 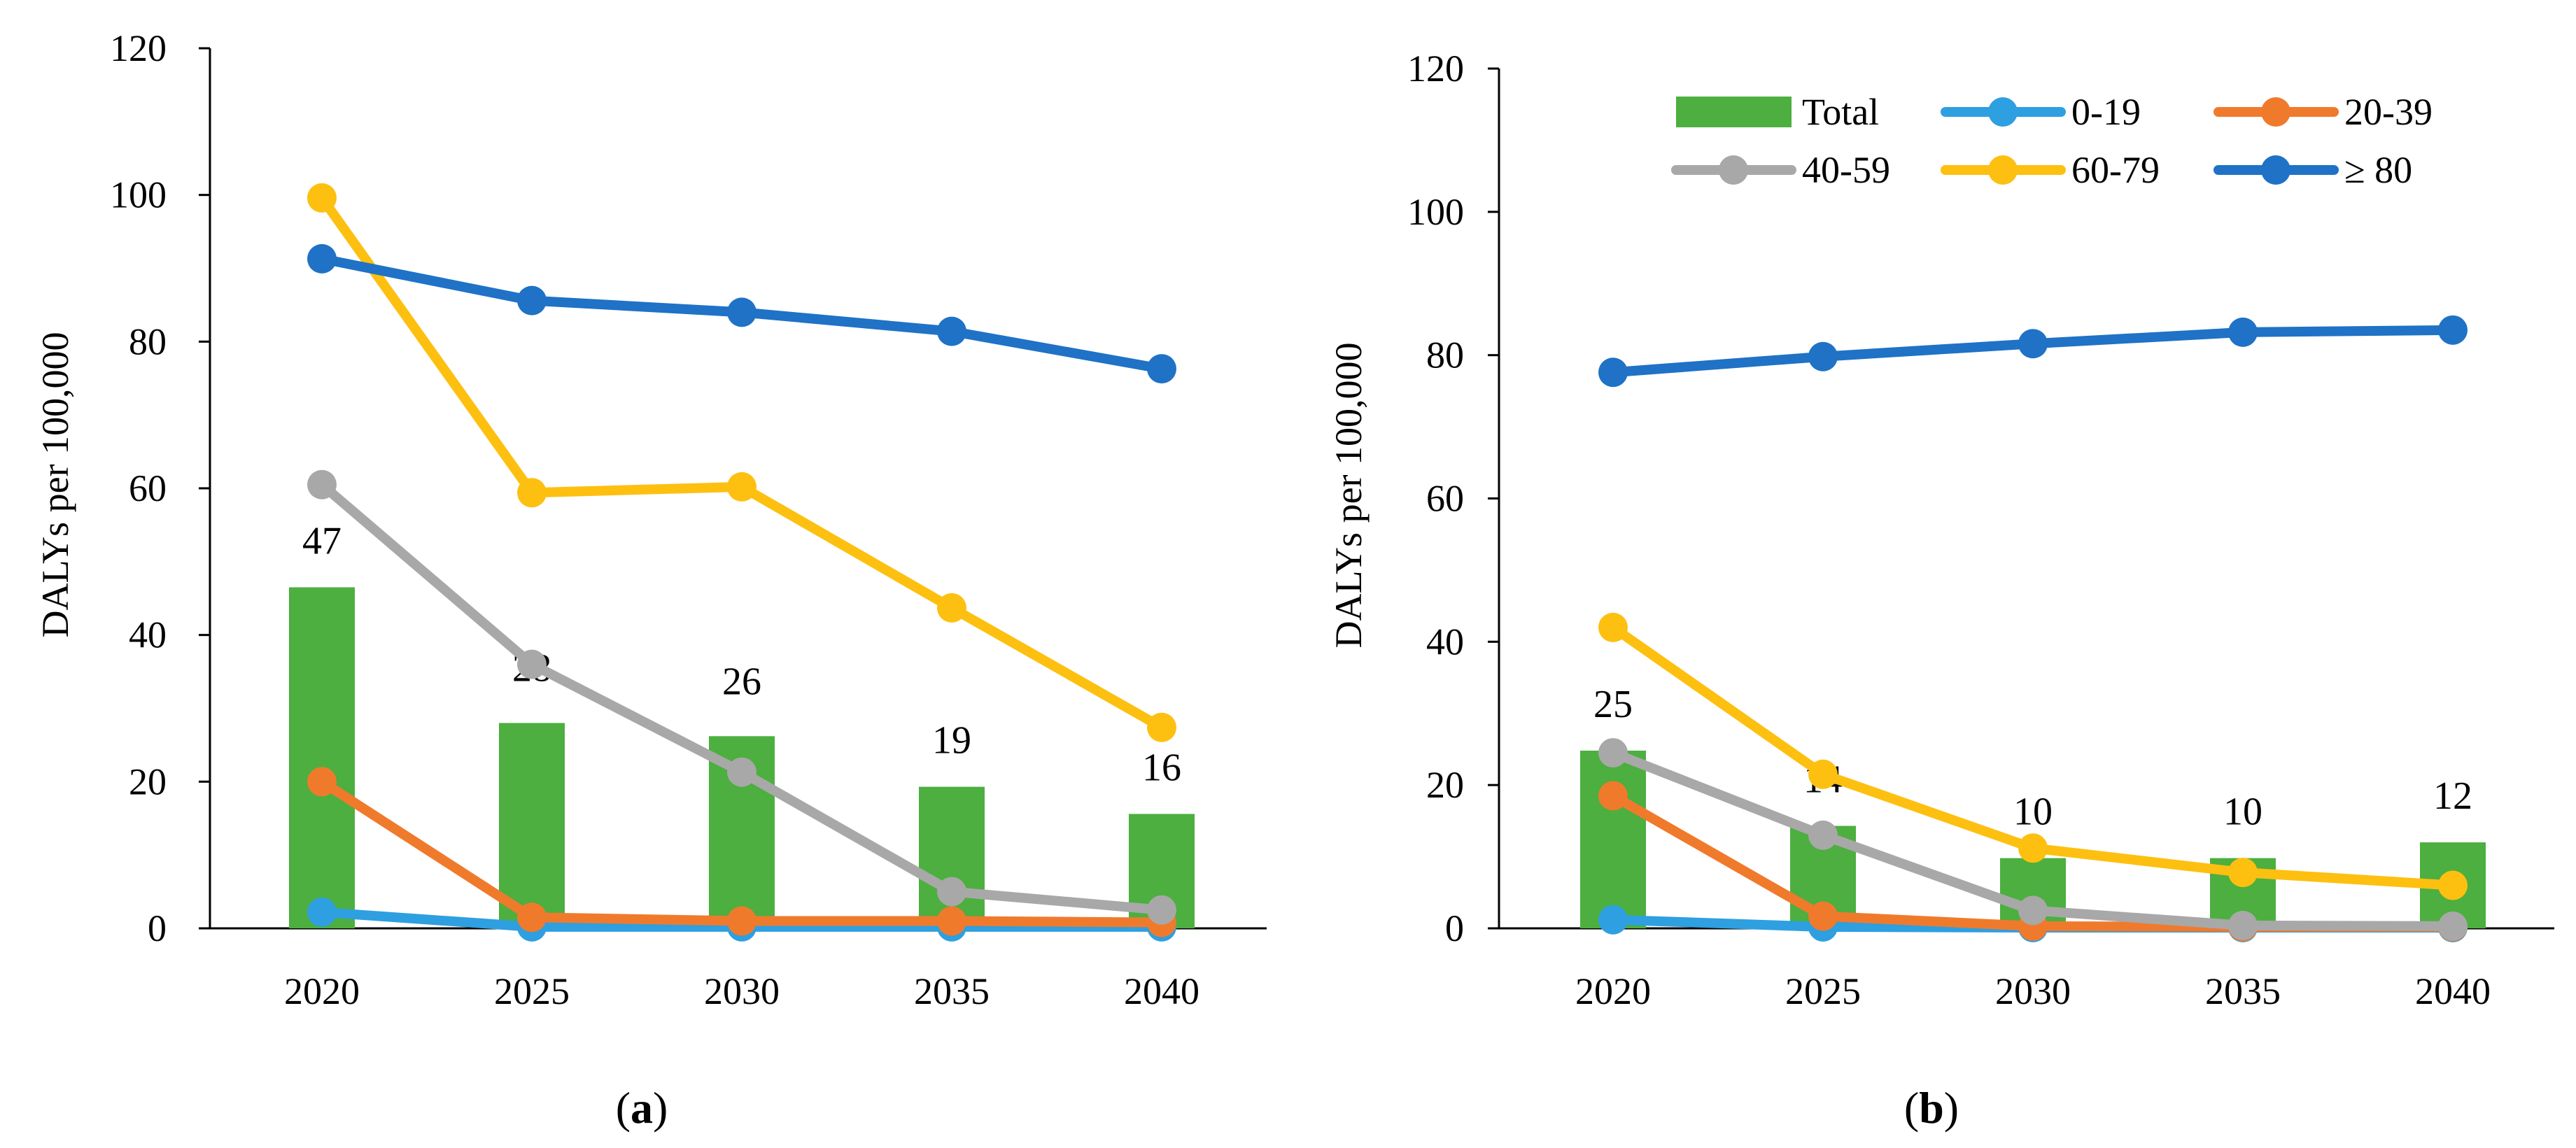 What do you see at coordinates (157, 928) in the screenshot?
I see `chart-a-y-tick-label: 0` at bounding box center [157, 928].